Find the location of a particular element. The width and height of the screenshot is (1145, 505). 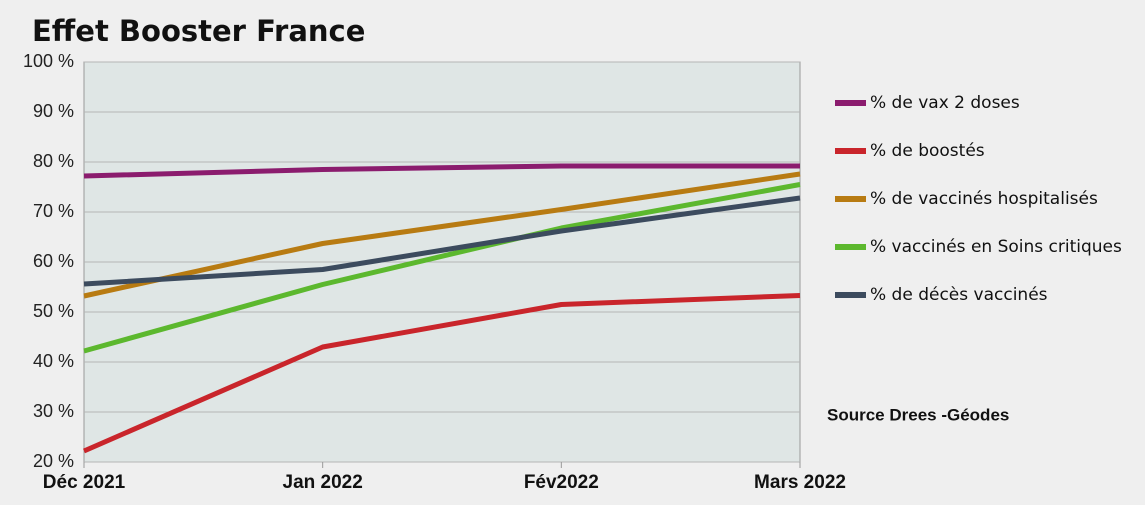

x-tick-label: Fév2022 is located at coordinates (561, 482).